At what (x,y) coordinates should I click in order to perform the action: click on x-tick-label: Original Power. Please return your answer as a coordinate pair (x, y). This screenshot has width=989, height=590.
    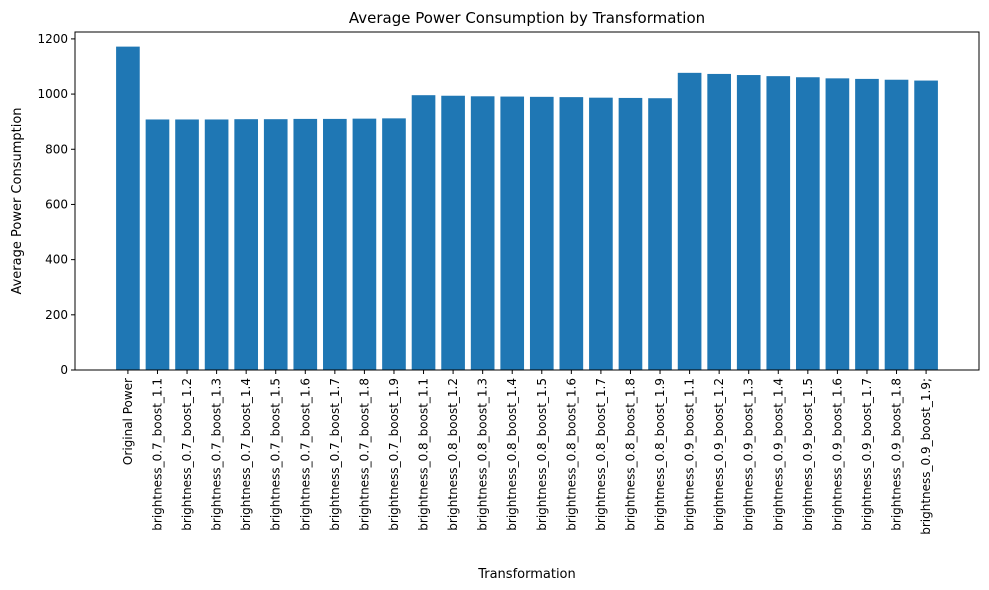
    Looking at the image, I should click on (128, 421).